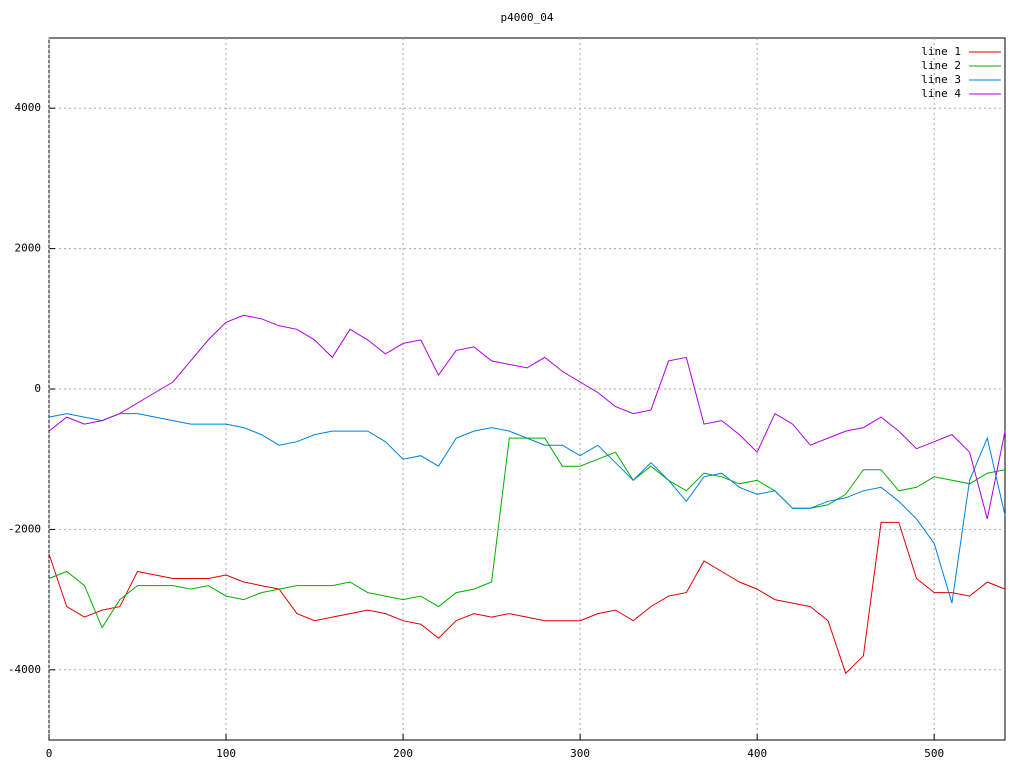 Image resolution: width=1024 pixels, height=772 pixels. I want to click on y-tick-label: -2000, so click(24, 528).